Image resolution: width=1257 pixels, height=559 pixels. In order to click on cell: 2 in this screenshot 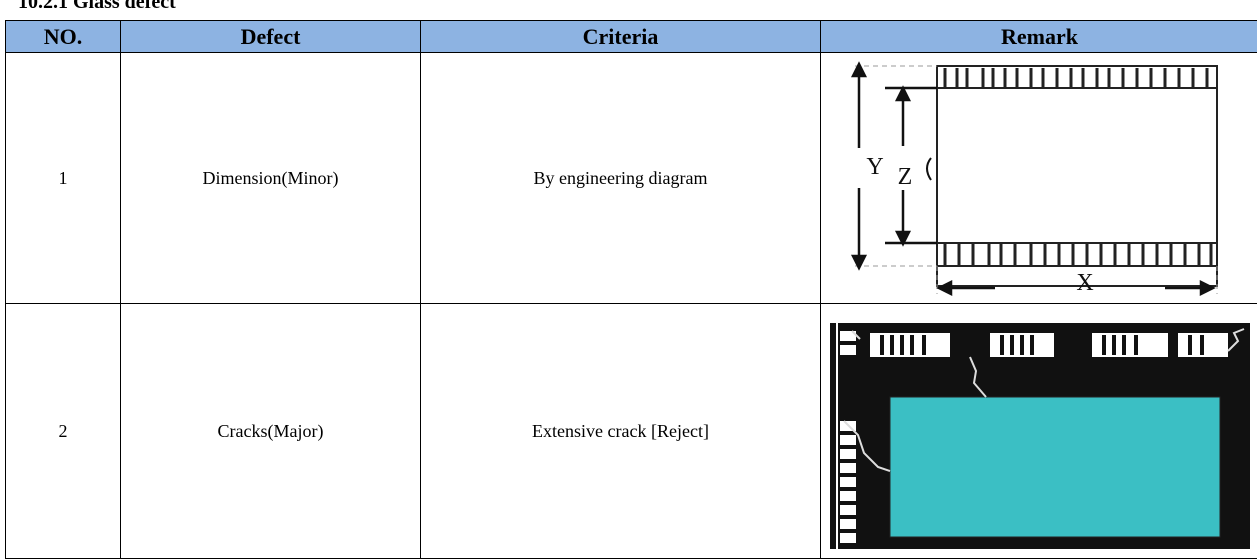, I will do `click(63, 431)`.